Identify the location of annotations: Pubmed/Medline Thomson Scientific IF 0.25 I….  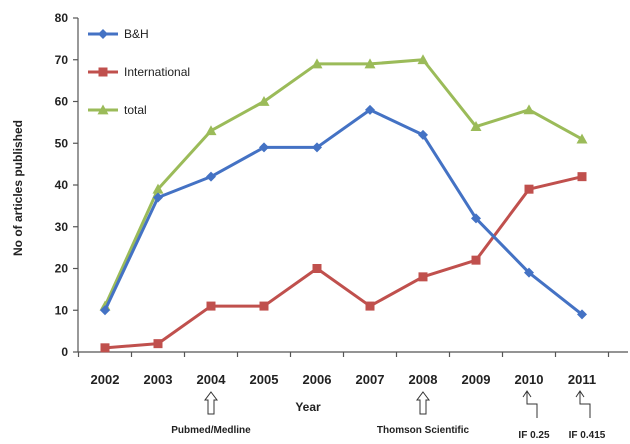
(388, 415).